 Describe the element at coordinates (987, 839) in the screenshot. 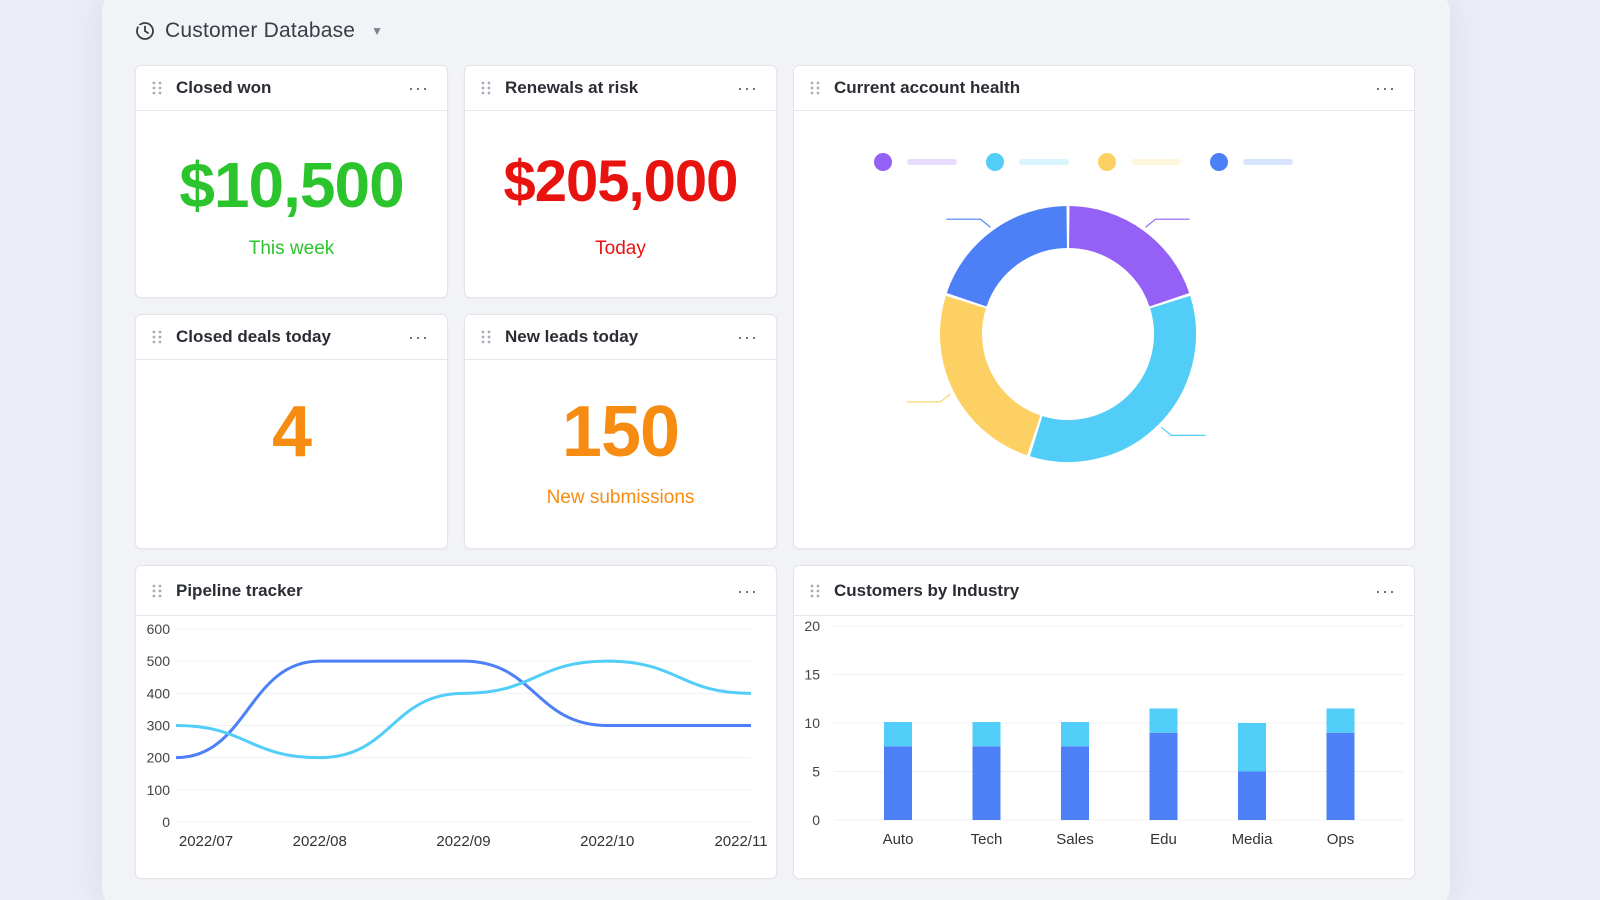

I see `x-tick-label: Tech` at that location.